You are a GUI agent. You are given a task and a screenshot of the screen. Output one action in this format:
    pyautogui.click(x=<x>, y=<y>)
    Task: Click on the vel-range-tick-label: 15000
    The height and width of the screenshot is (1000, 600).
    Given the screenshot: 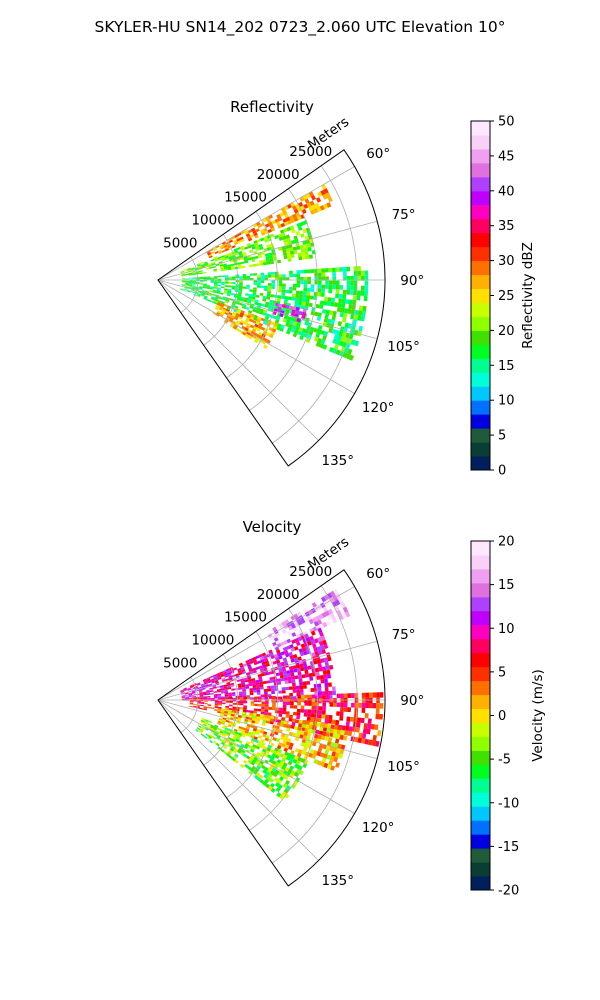 What is the action you would take?
    pyautogui.click(x=245, y=618)
    